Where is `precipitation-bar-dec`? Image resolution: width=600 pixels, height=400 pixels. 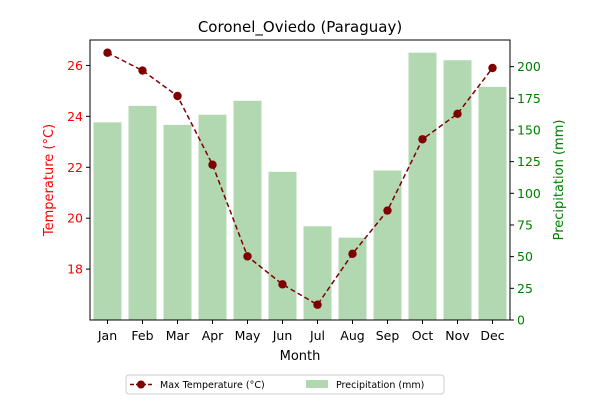
precipitation-bar-dec is located at coordinates (492, 203).